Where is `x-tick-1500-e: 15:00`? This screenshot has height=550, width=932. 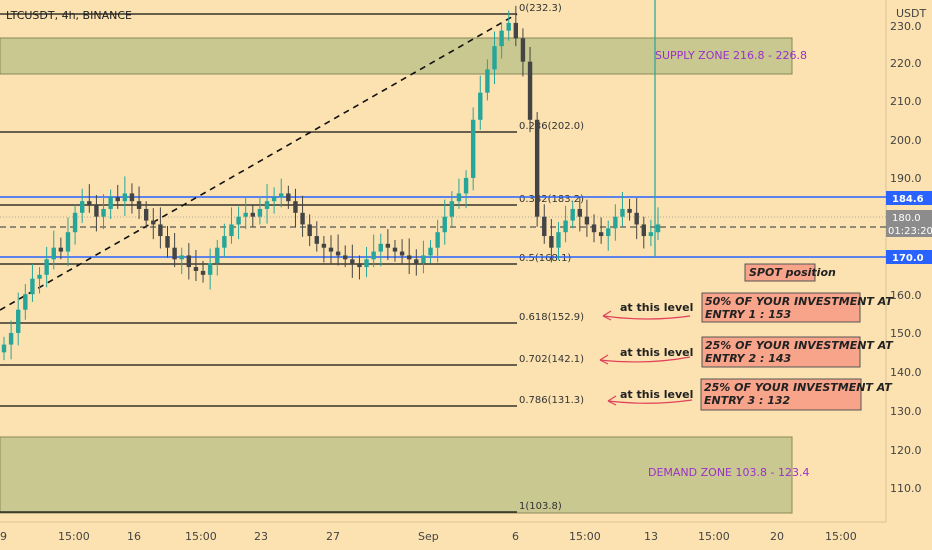
x-tick-1500-e: 15:00 is located at coordinates (841, 536).